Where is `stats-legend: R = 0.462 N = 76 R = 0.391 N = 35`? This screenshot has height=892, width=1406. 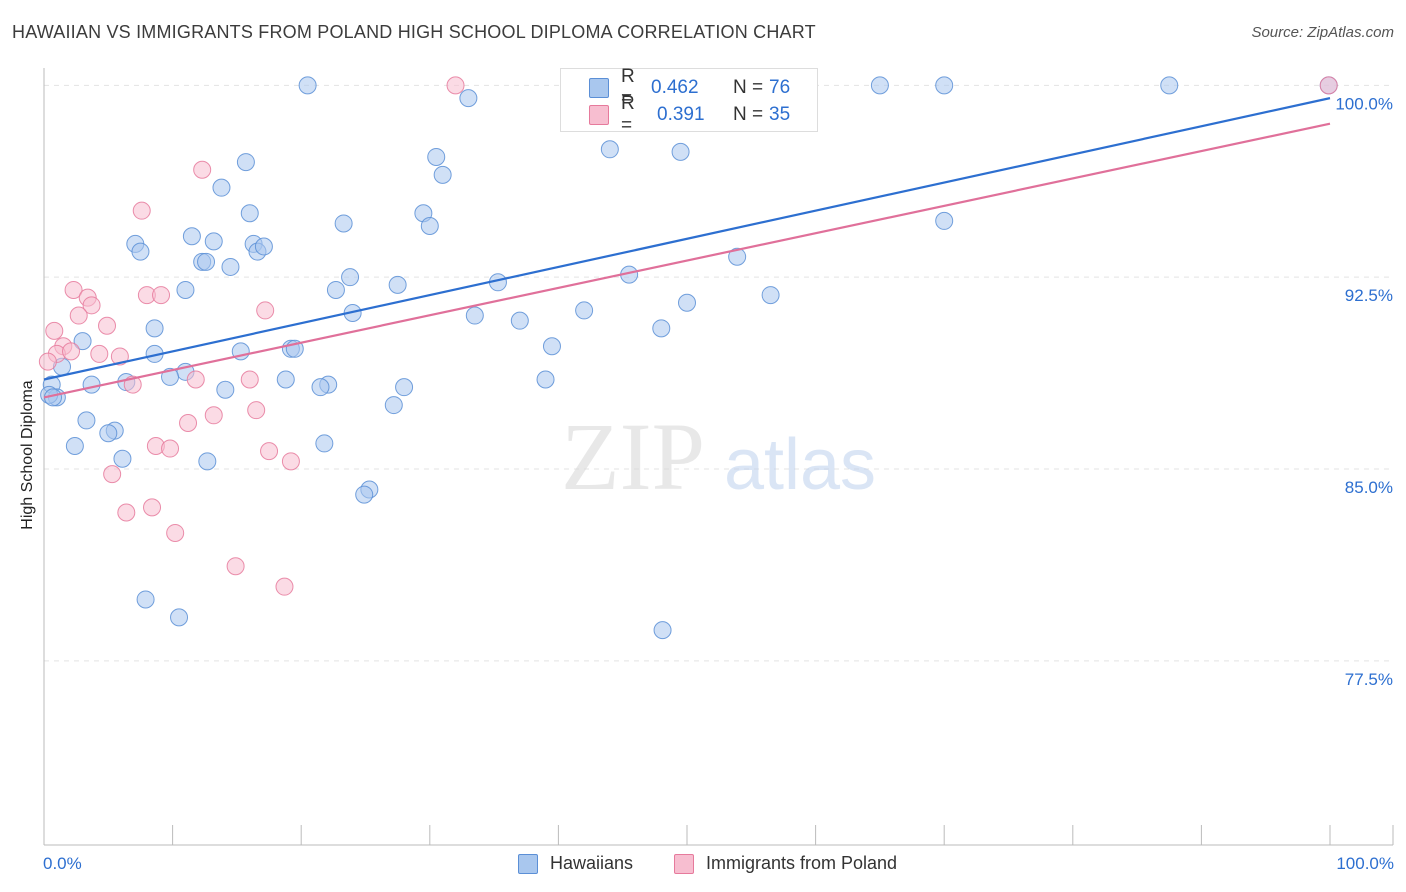
stats-legend: R = 0.462 N = 76 R = 0.391 N = 35 is located at coordinates (689, 101).